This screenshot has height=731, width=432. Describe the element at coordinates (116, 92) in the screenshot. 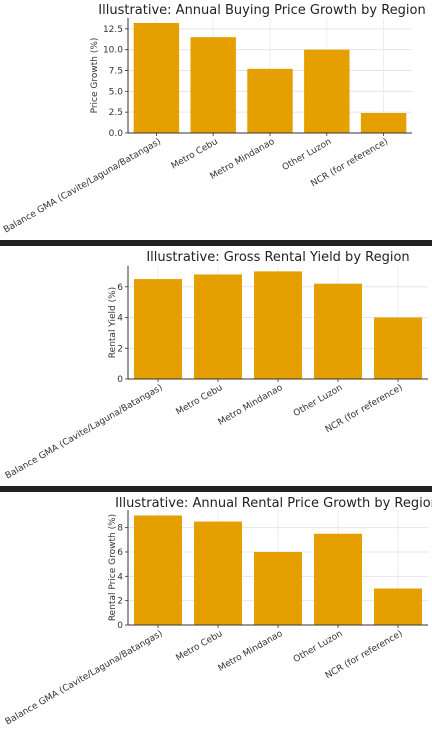

I see `y-tick-label: 5.0` at that location.